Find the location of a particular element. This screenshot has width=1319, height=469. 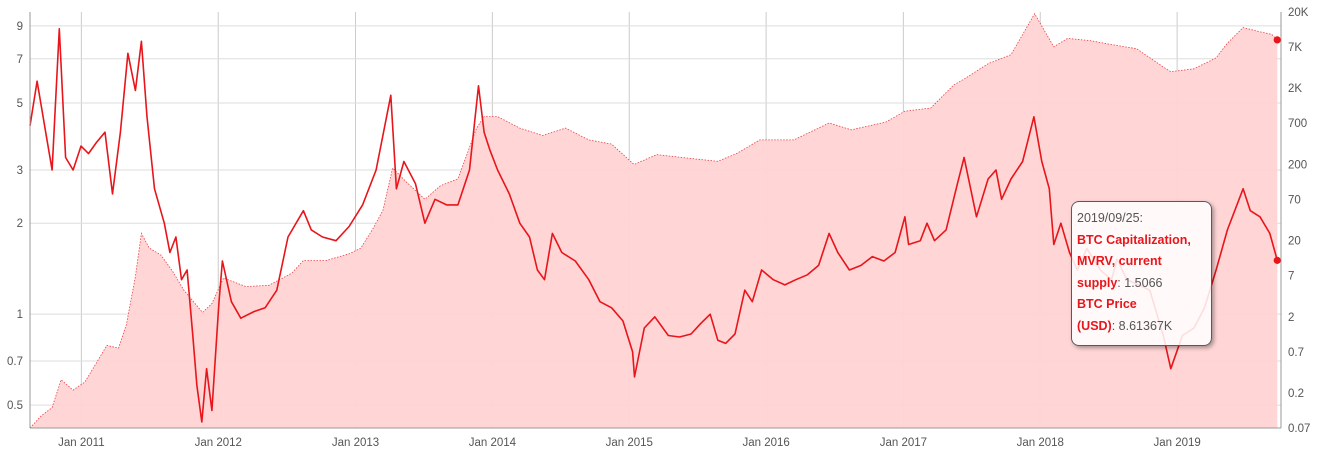

x-tick-label: Jan 2015 is located at coordinates (629, 443).